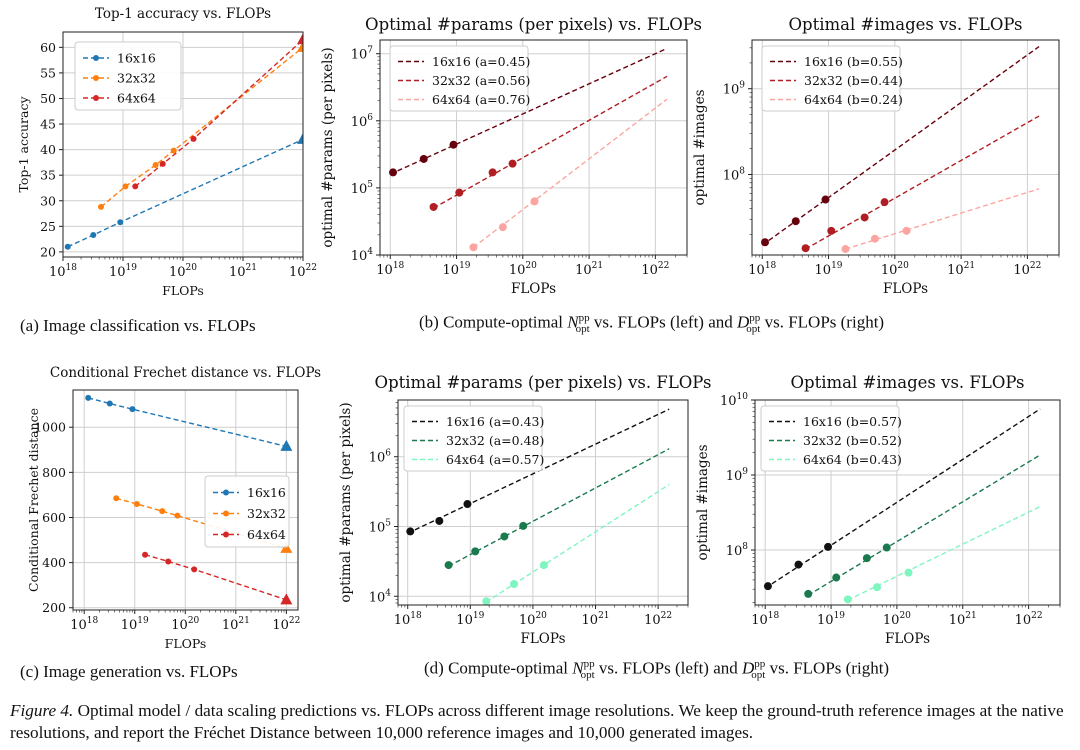 This screenshot has width=1080, height=750. What do you see at coordinates (129, 671) in the screenshot?
I see `caption-c: (c) Image generation vs. FLOPs` at bounding box center [129, 671].